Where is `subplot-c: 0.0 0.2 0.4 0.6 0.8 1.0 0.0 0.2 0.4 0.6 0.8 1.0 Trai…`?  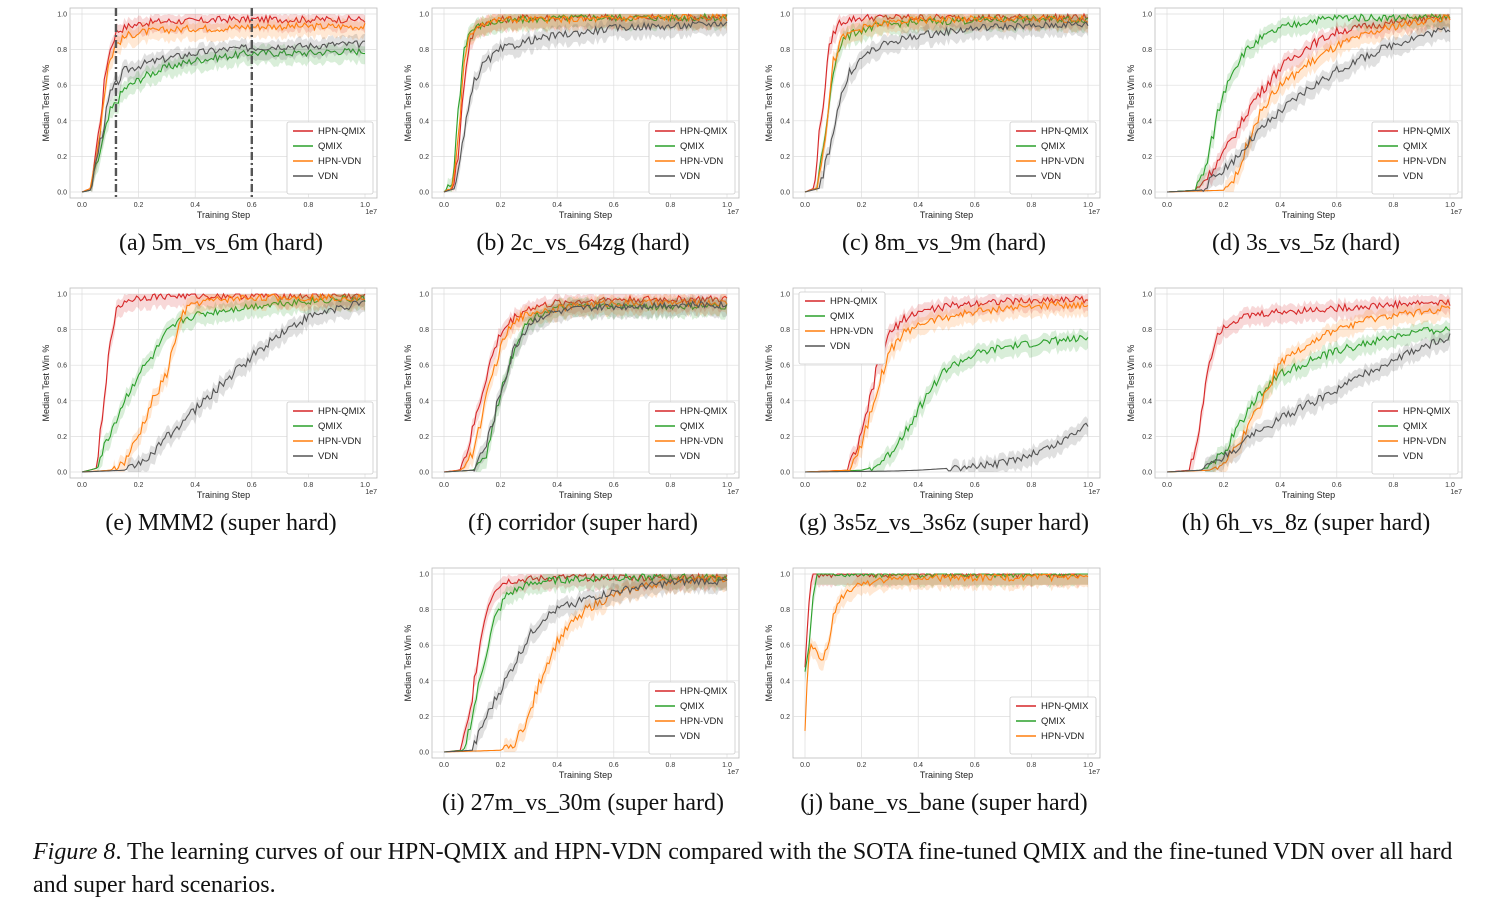 subplot-c: 0.0 0.2 0.4 0.6 0.8 1.0 0.0 0.2 0.4 0.6 0.8 1.0 Trai… is located at coordinates (944, 140).